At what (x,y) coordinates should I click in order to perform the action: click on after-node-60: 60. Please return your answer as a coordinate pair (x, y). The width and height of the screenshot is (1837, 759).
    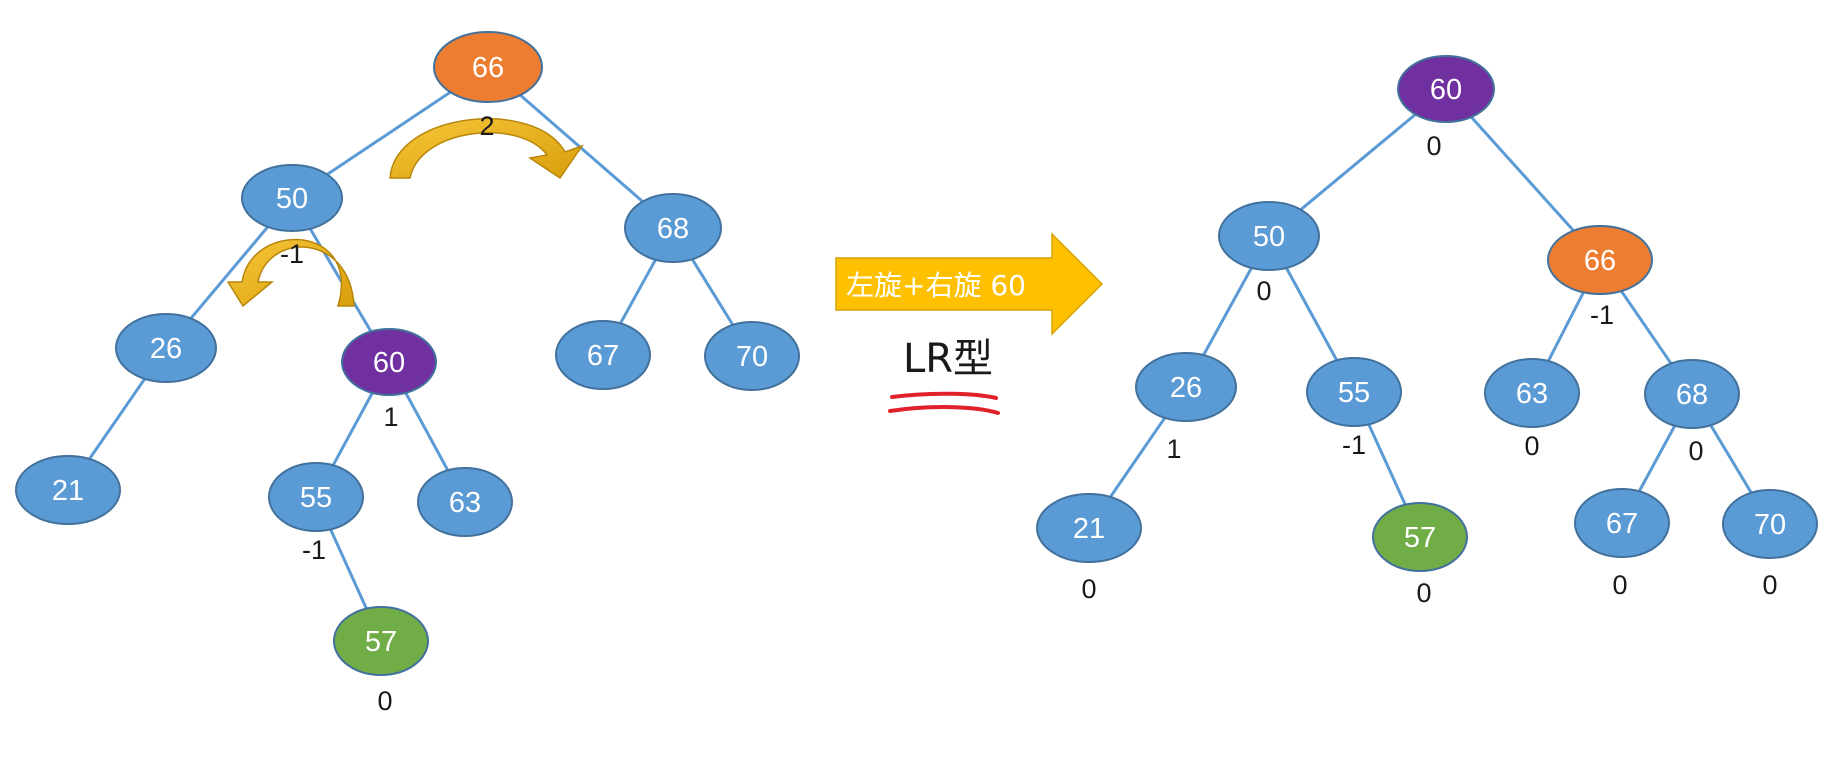
    Looking at the image, I should click on (1446, 89).